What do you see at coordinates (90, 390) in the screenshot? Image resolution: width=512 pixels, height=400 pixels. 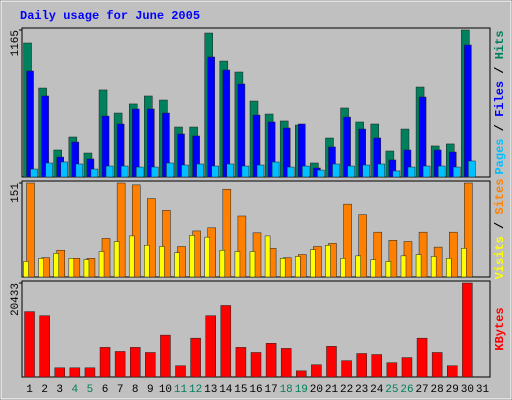 I see `x-tick-label: 5` at bounding box center [90, 390].